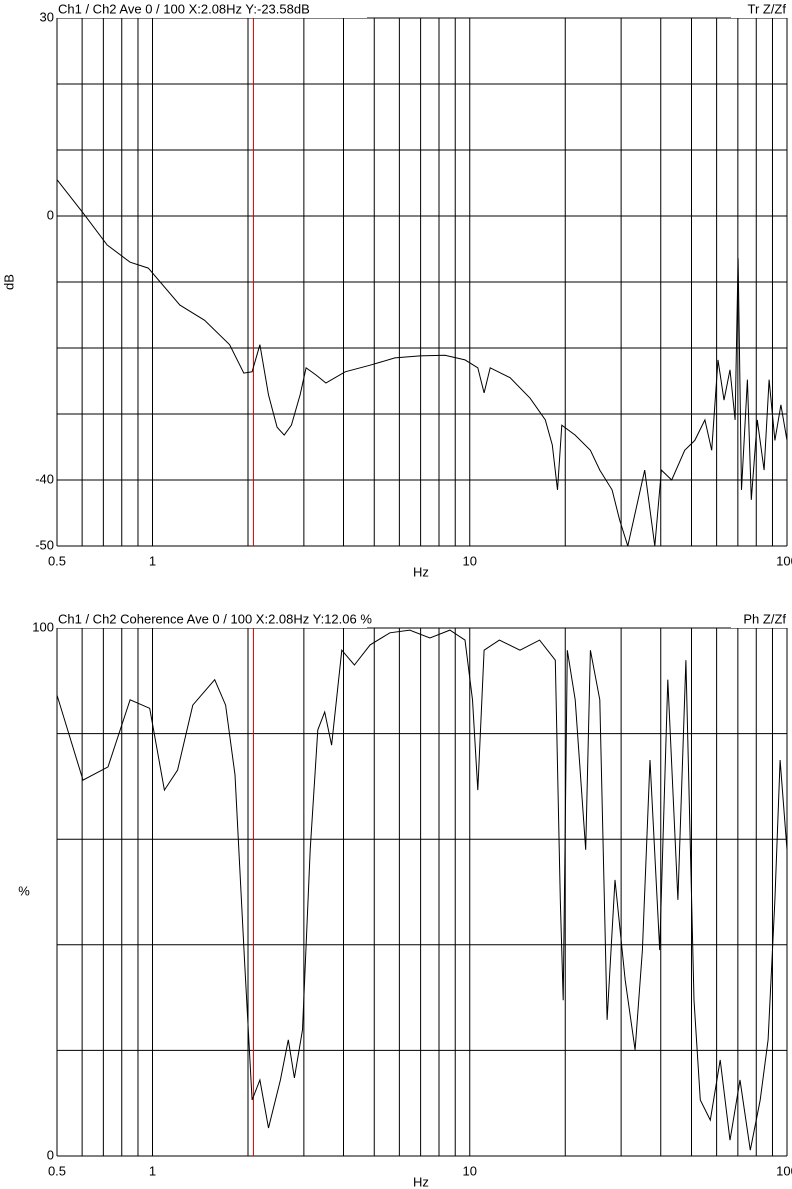  What do you see at coordinates (43, 626) in the screenshot?
I see `y-tick-label: 100` at bounding box center [43, 626].